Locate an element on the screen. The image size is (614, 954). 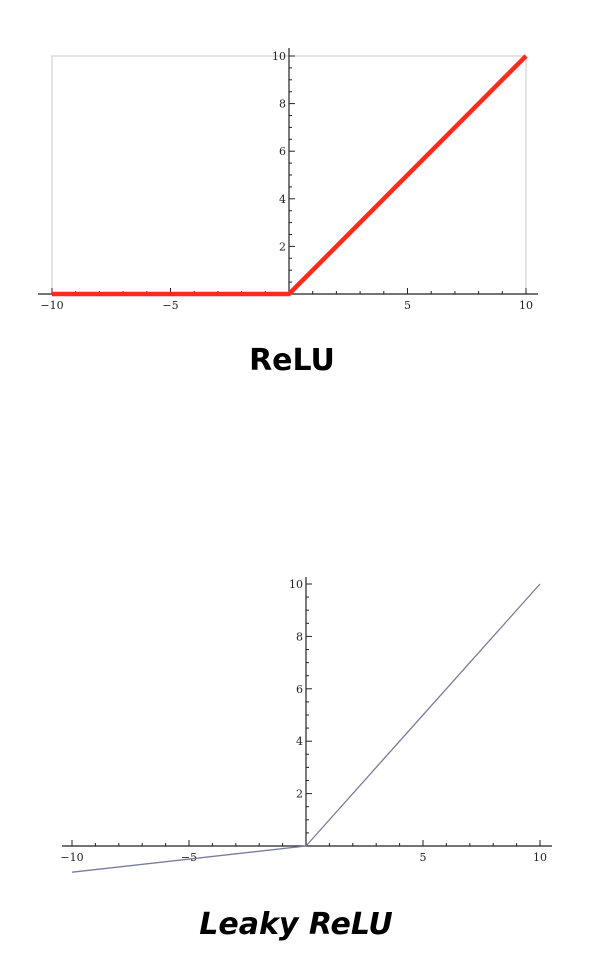
relu-caption: ReLU is located at coordinates (292, 360).